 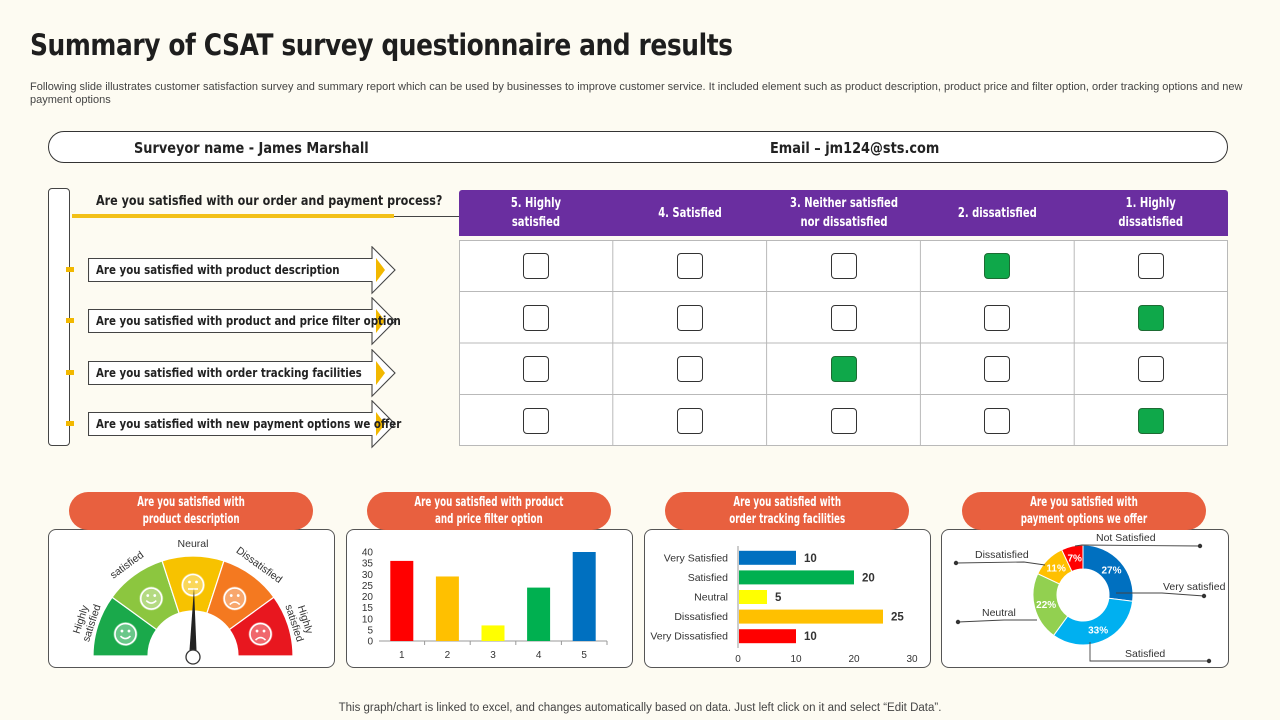 I want to click on rating-header-cell: 1. Highly dissatisfied, so click(x=1151, y=213).